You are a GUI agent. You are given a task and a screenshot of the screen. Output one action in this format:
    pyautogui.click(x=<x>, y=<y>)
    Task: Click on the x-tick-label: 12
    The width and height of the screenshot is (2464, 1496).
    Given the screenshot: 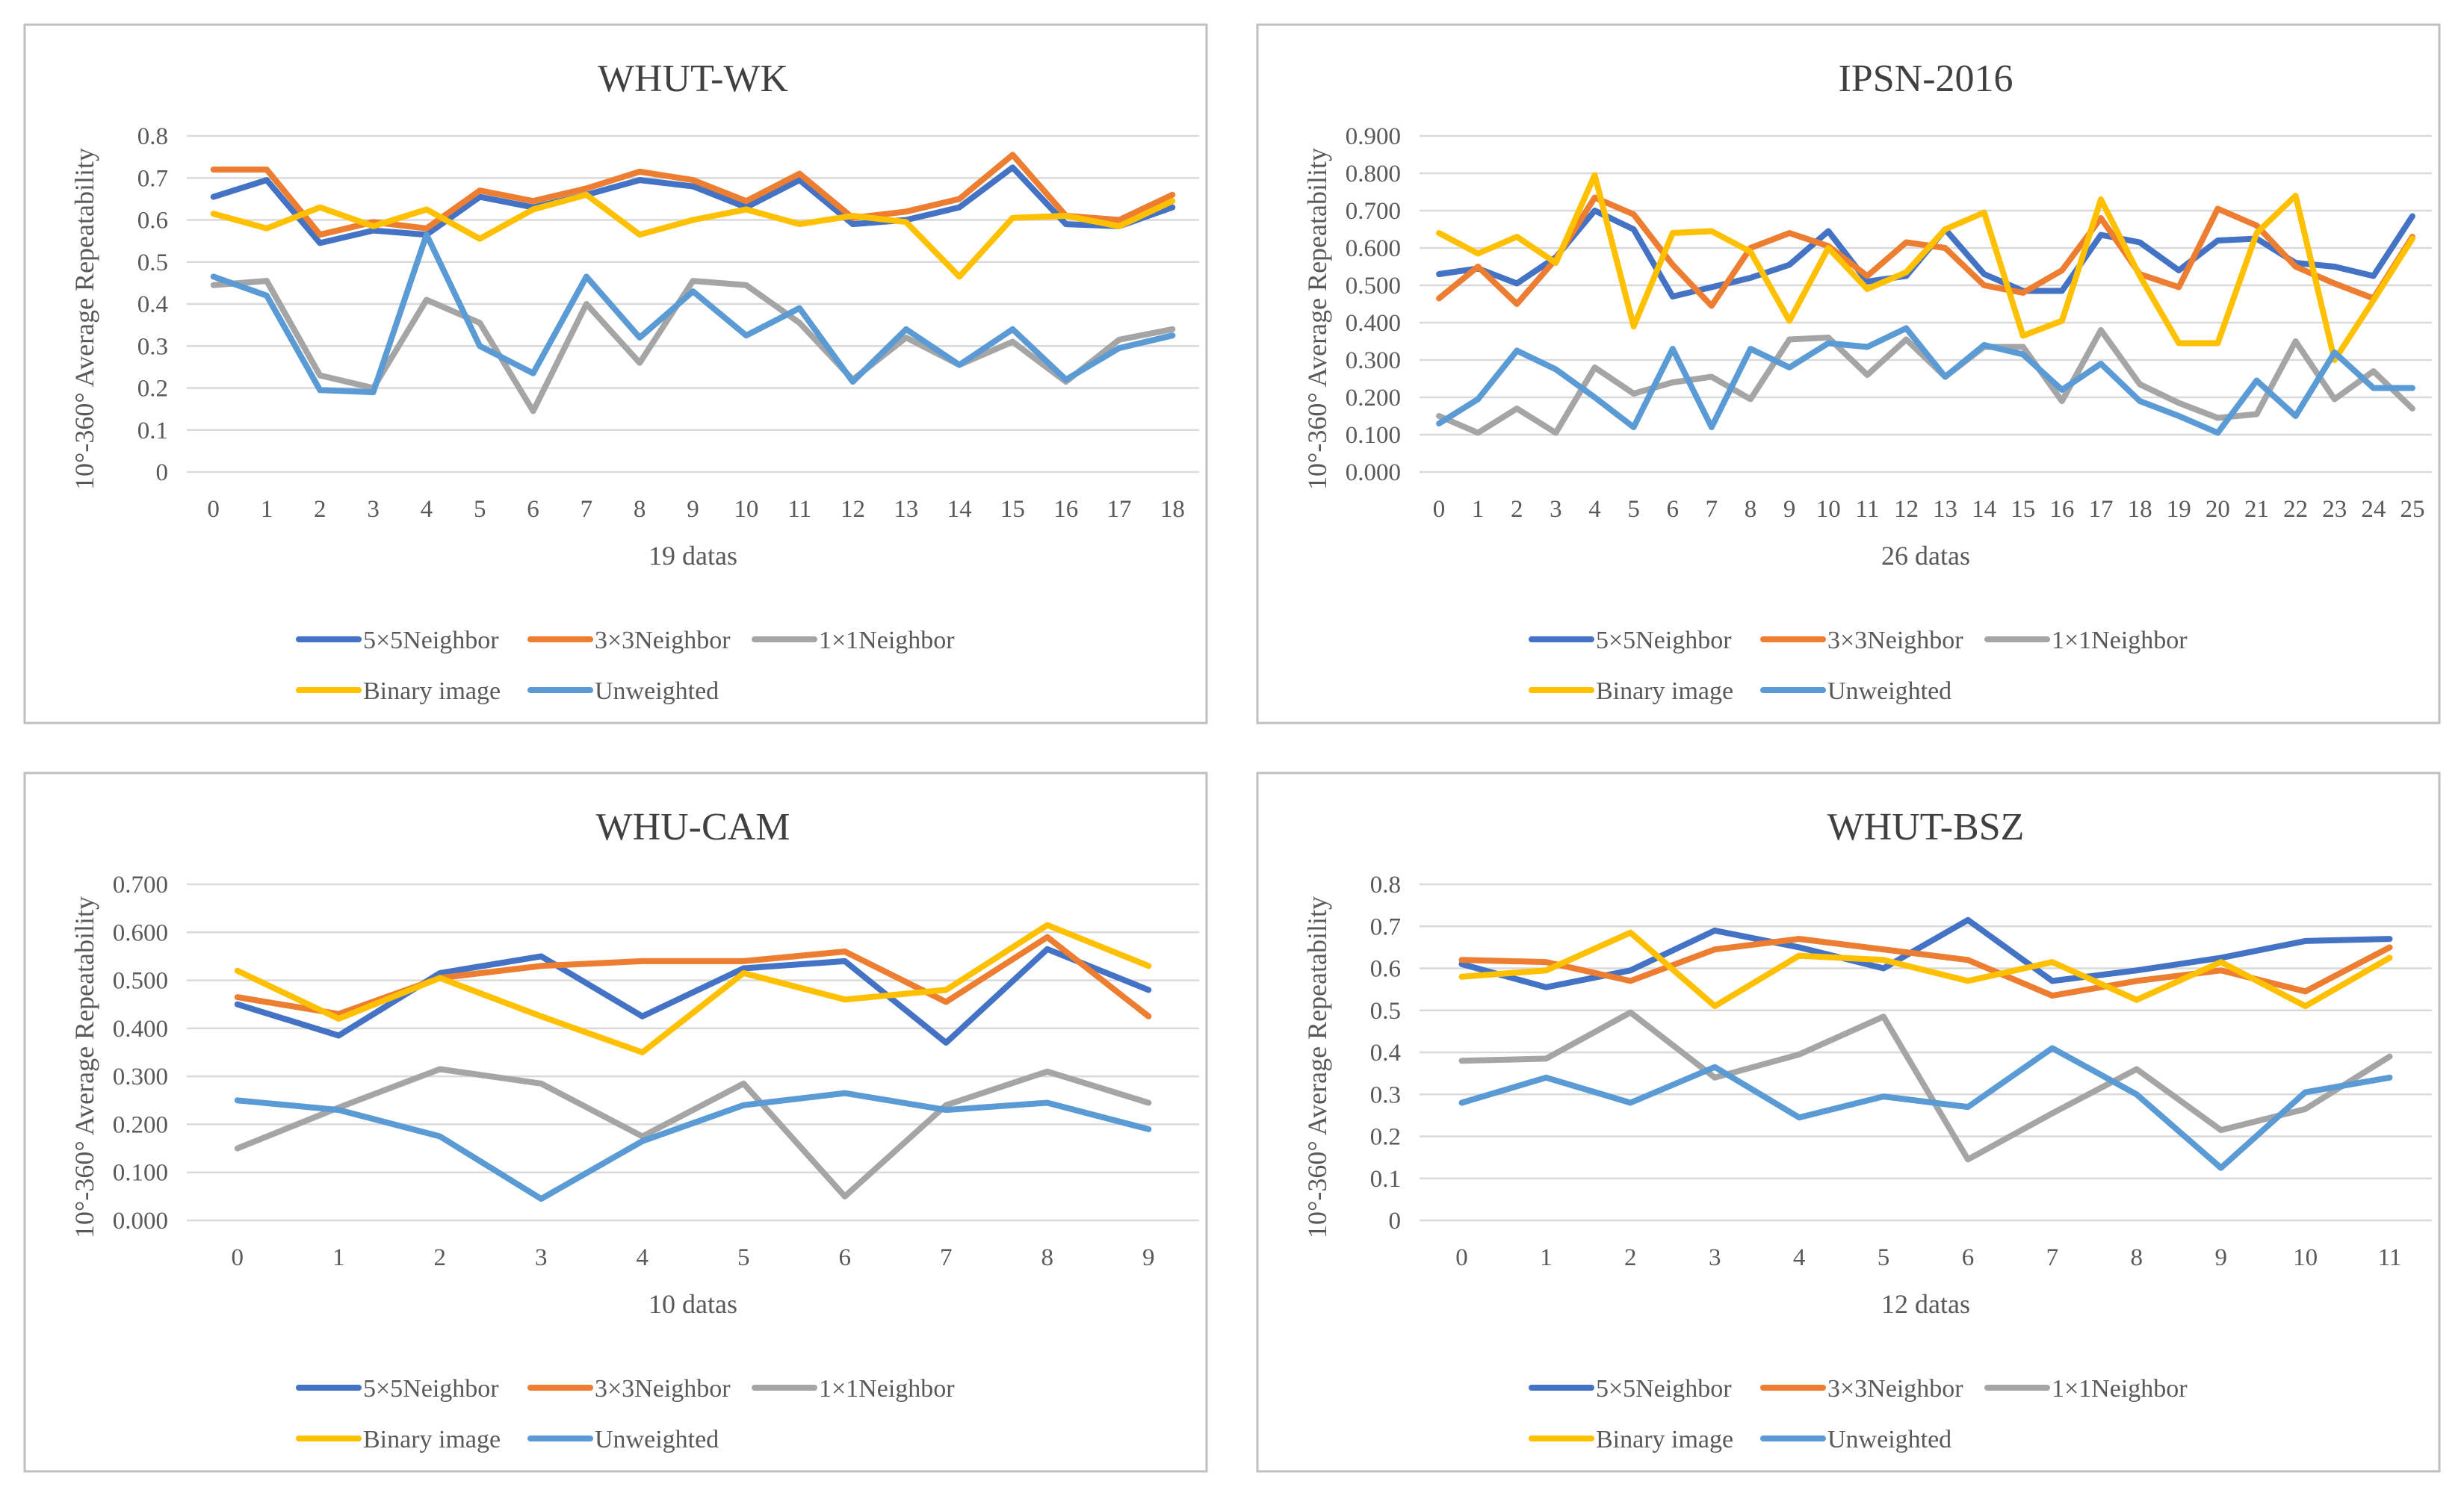 What is the action you would take?
    pyautogui.click(x=853, y=510)
    